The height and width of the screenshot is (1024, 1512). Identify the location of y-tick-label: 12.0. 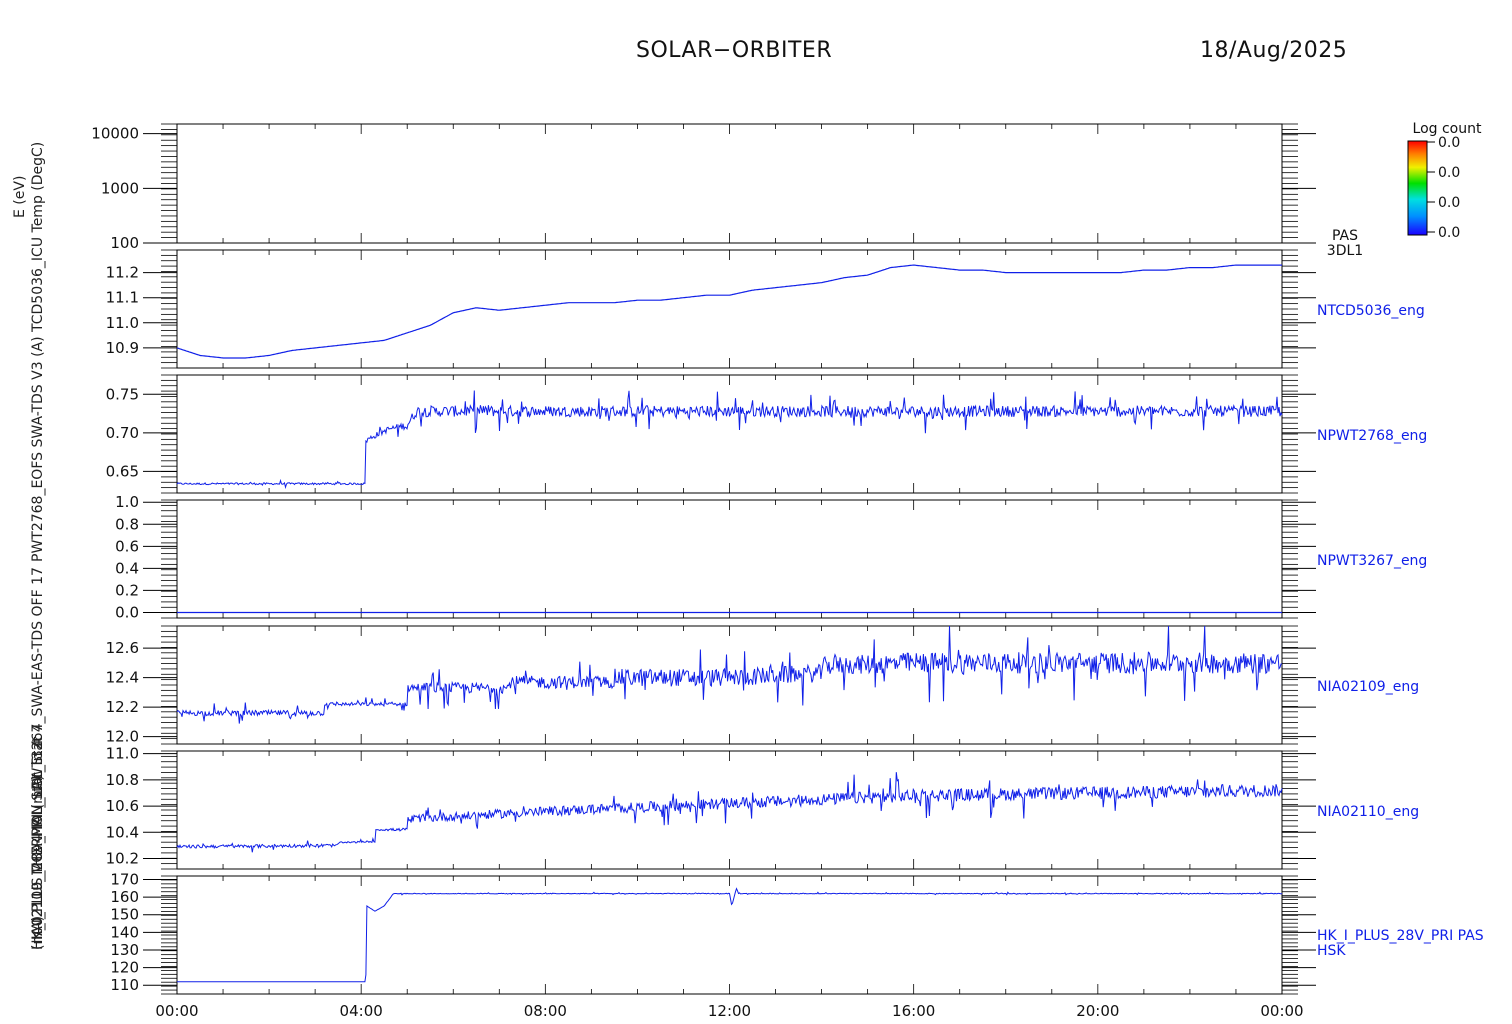
(122, 737).